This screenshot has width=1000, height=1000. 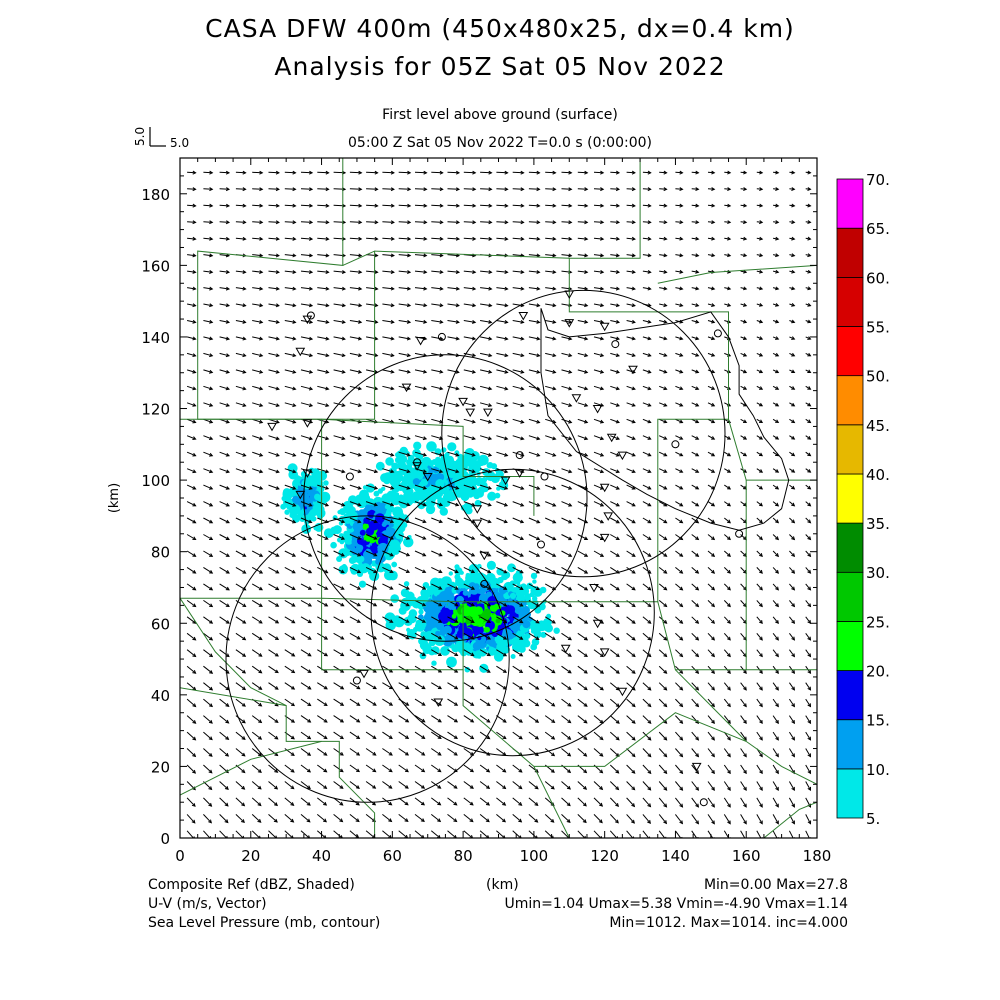 What do you see at coordinates (420, 557) in the screenshot?
I see `reflectivity-layer` at bounding box center [420, 557].